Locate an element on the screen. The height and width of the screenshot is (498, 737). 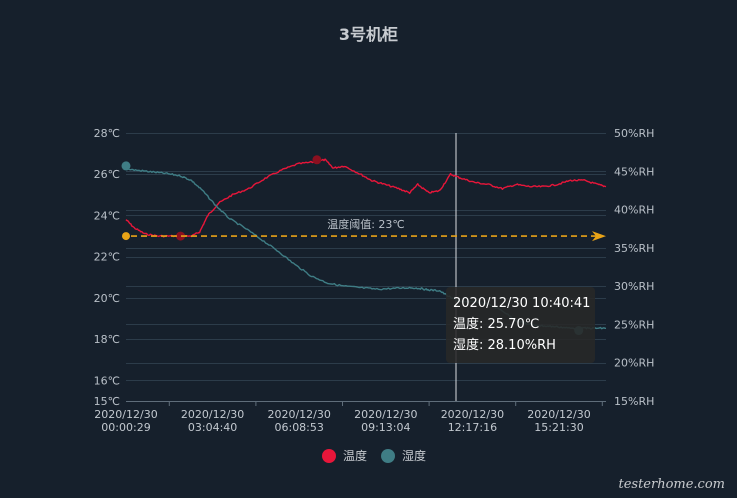
legend-label: 温度 is located at coordinates (355, 455).